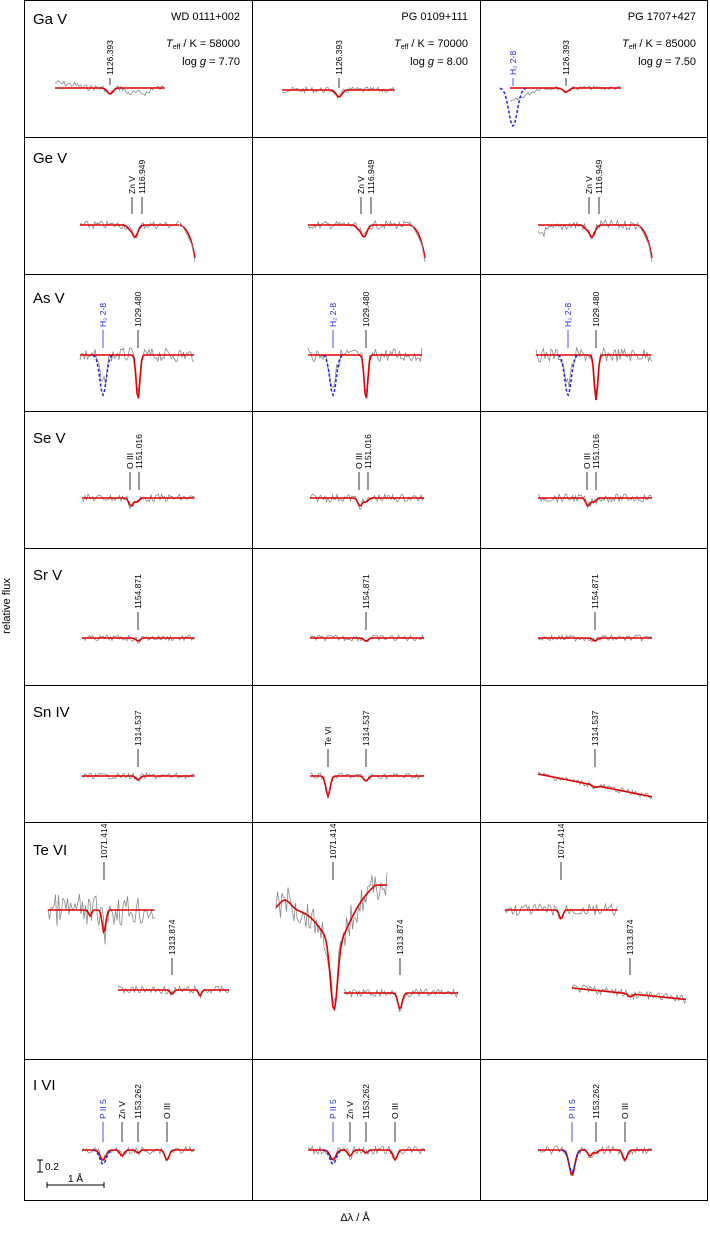  What do you see at coordinates (434, 17) in the screenshot?
I see `star-name: PG 0109+111` at bounding box center [434, 17].